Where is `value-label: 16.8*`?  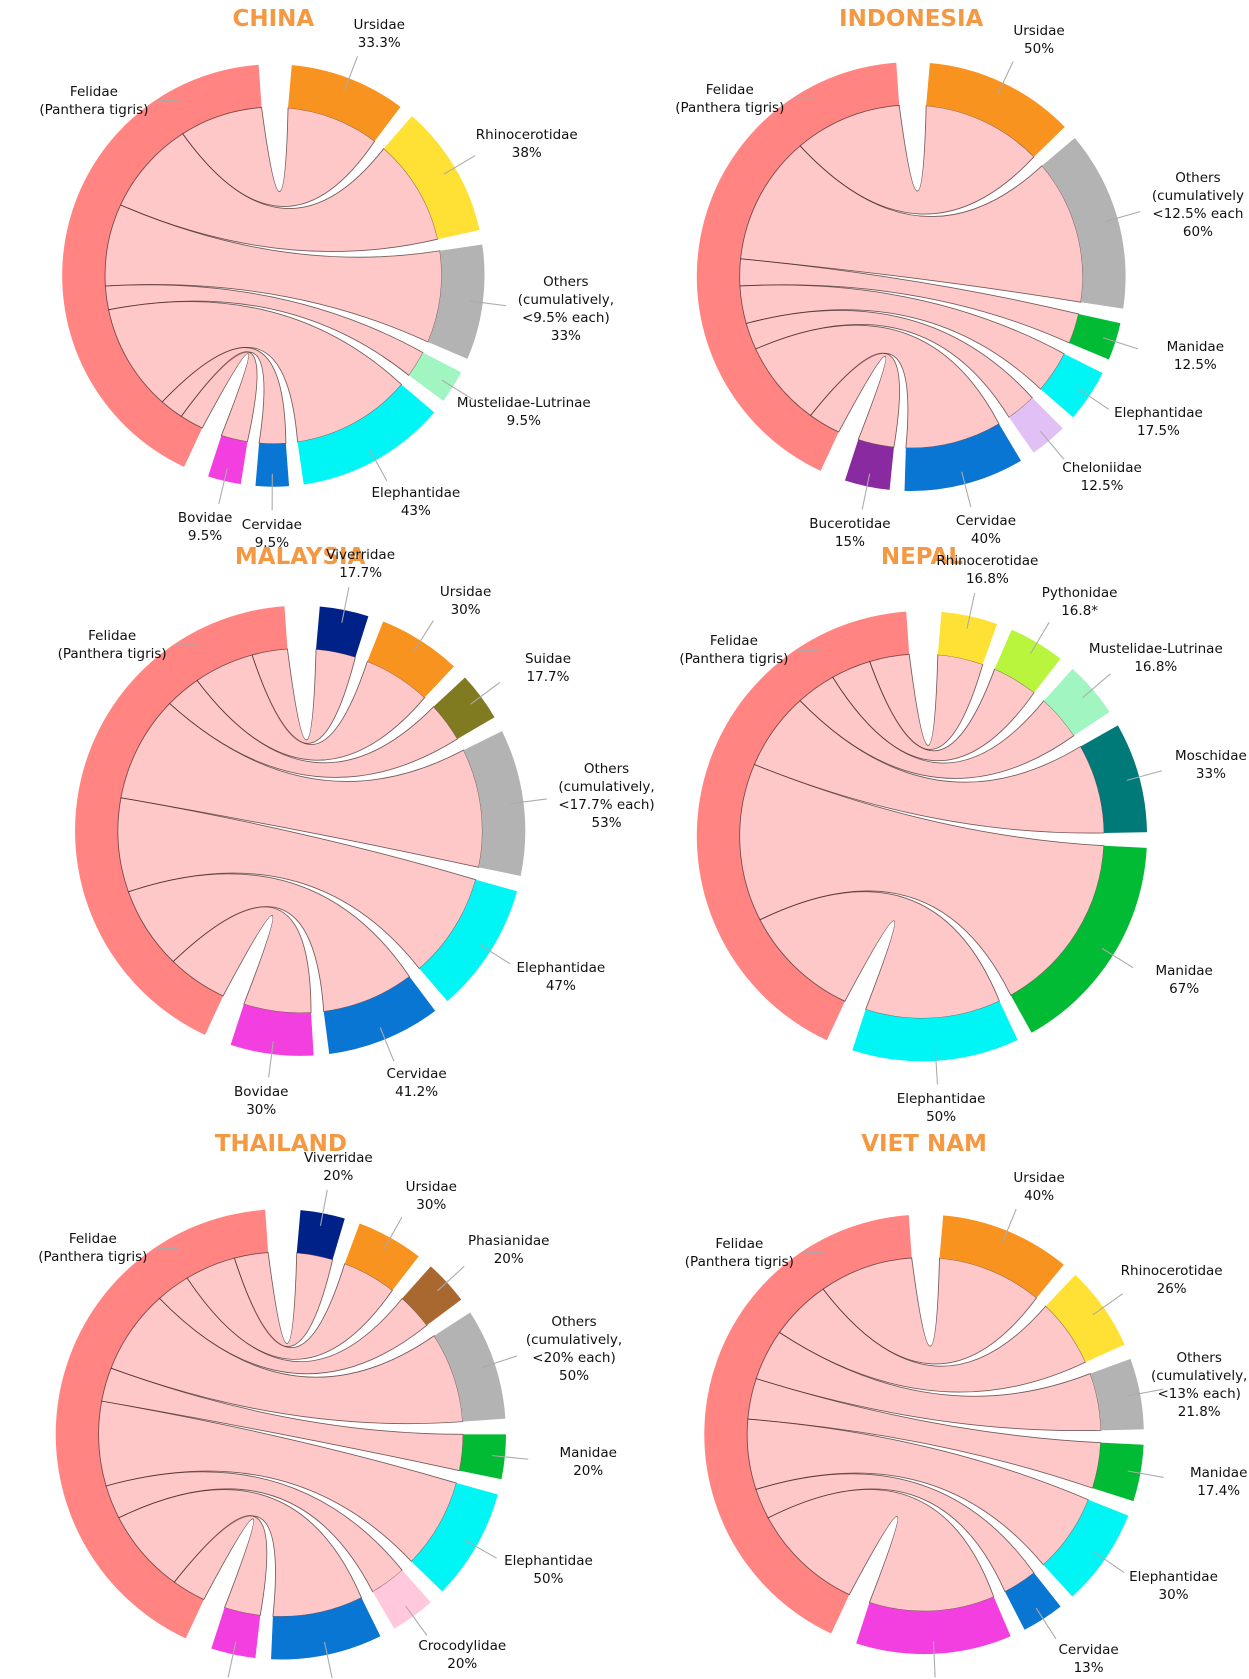
value-label: 16.8* is located at coordinates (1080, 611).